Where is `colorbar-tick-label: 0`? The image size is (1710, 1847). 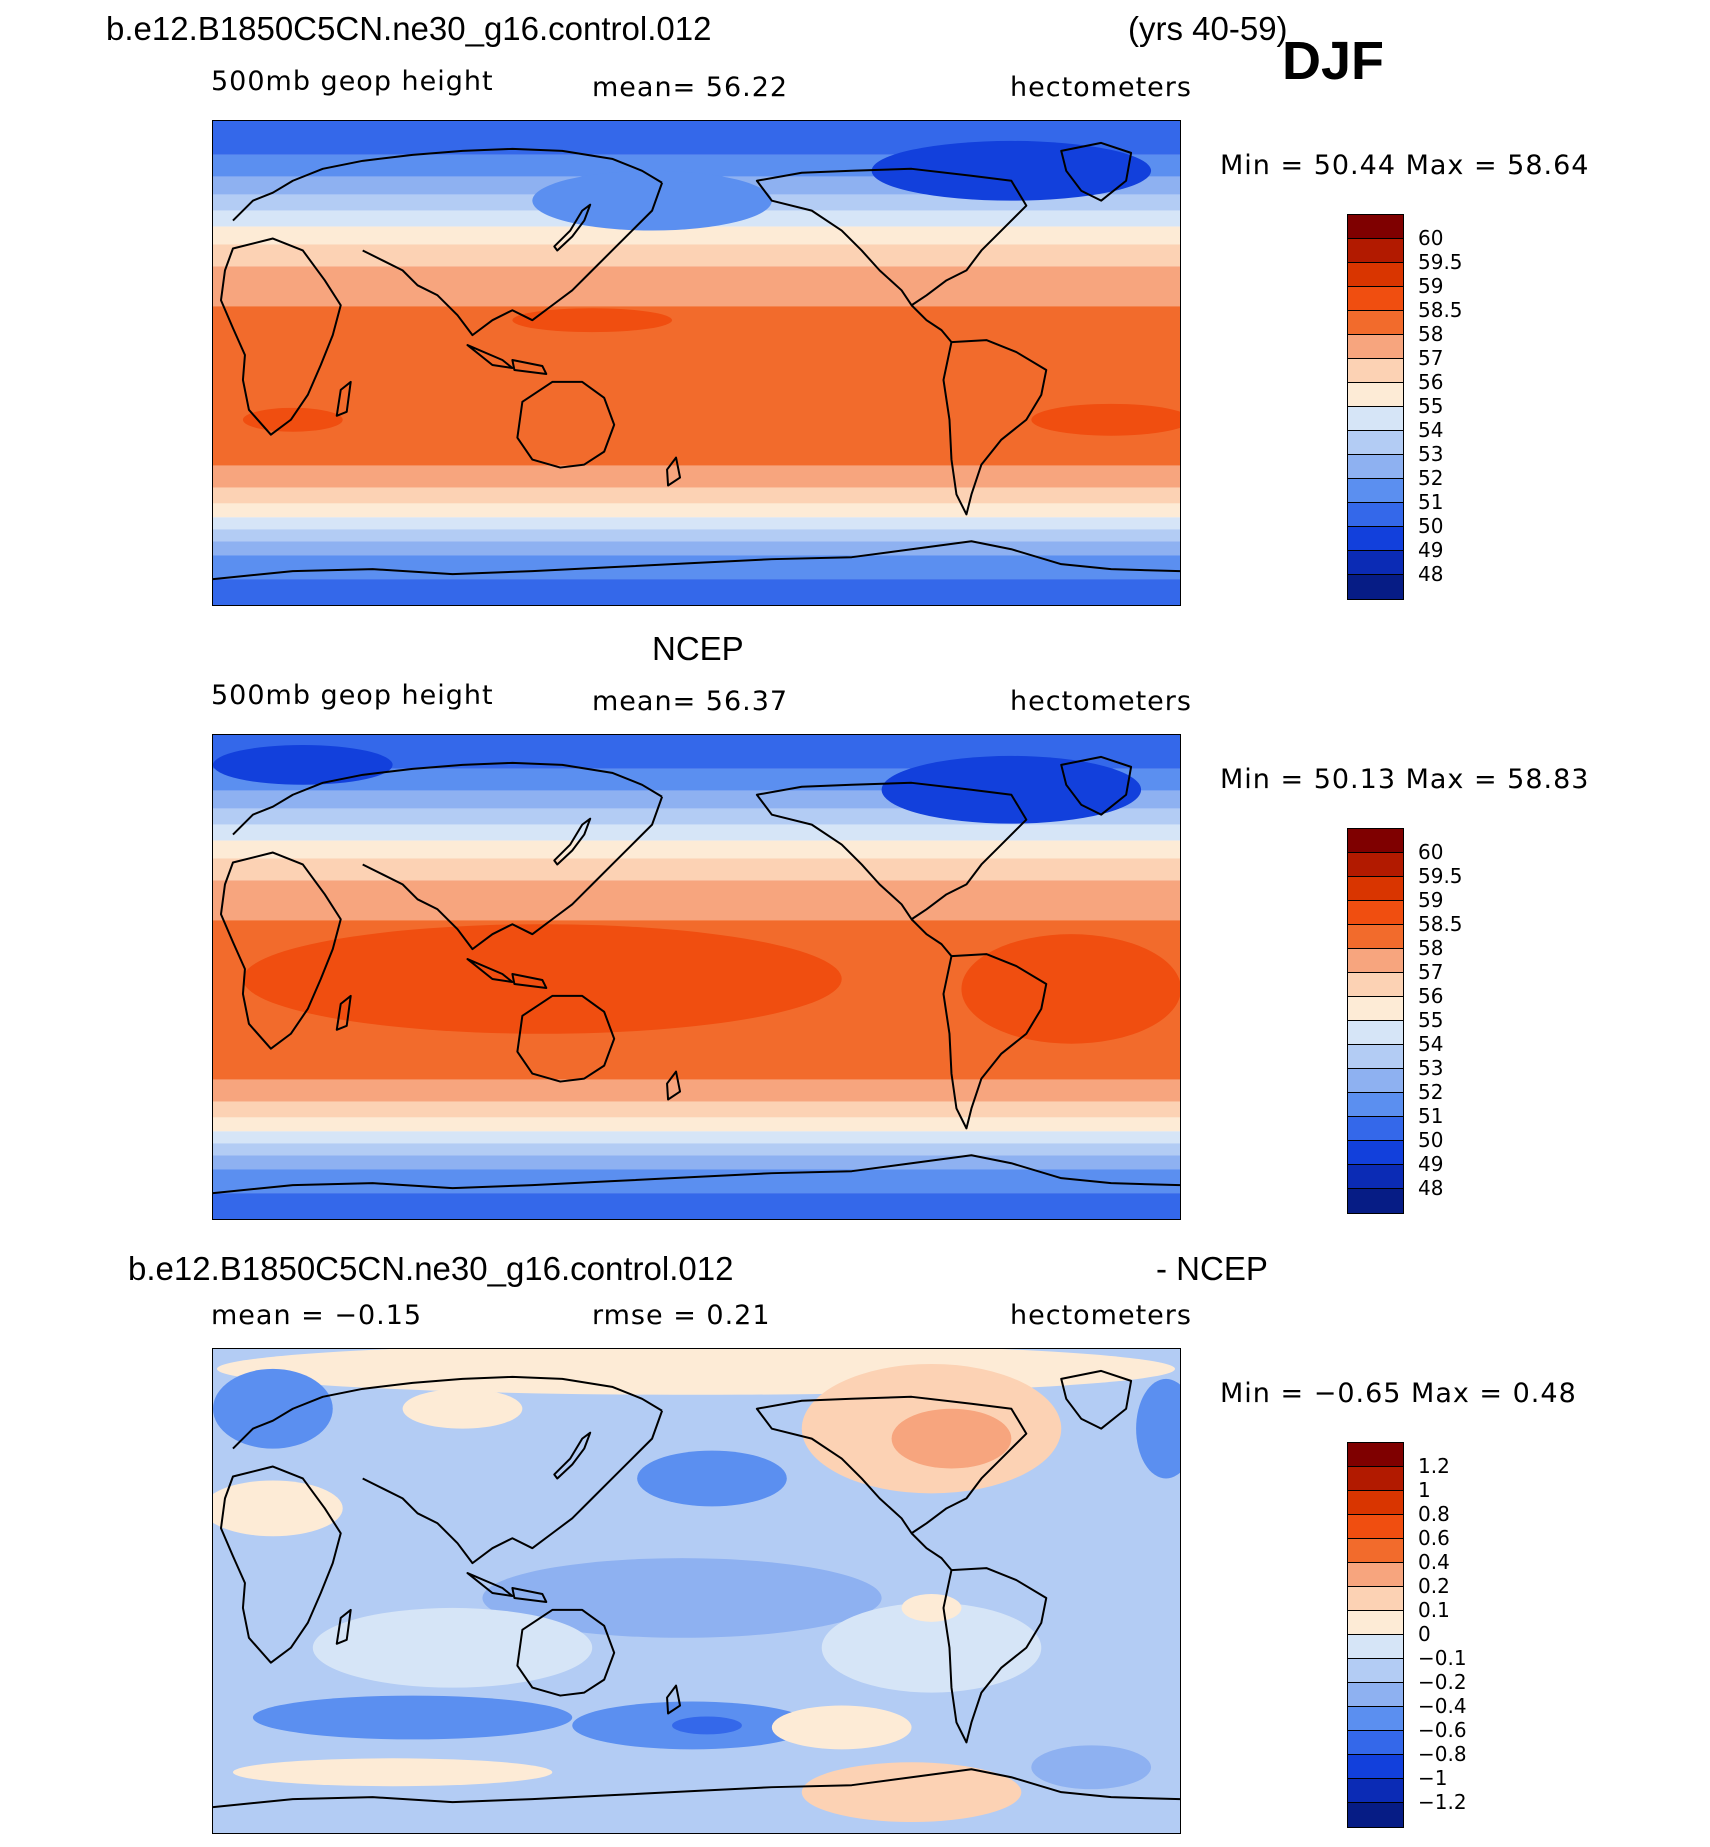 colorbar-tick-label: 0 is located at coordinates (1424, 1634).